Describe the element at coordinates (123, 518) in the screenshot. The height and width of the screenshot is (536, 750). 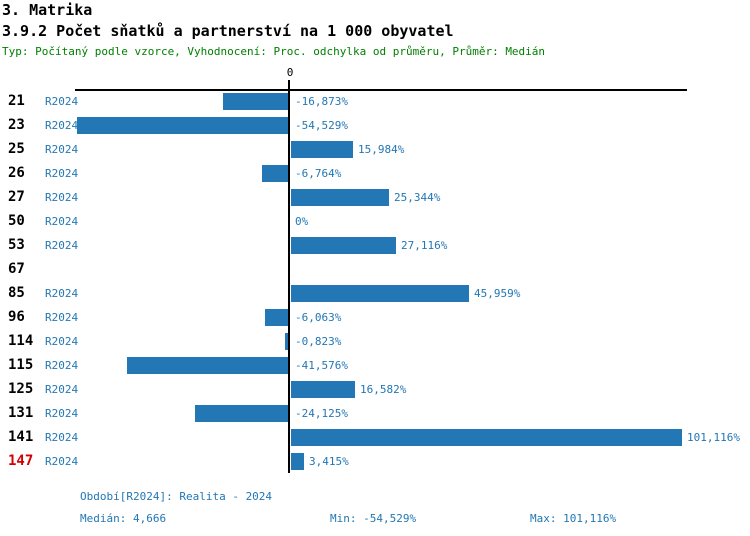
I see `footer-median-stat: Medián: 4,666` at that location.